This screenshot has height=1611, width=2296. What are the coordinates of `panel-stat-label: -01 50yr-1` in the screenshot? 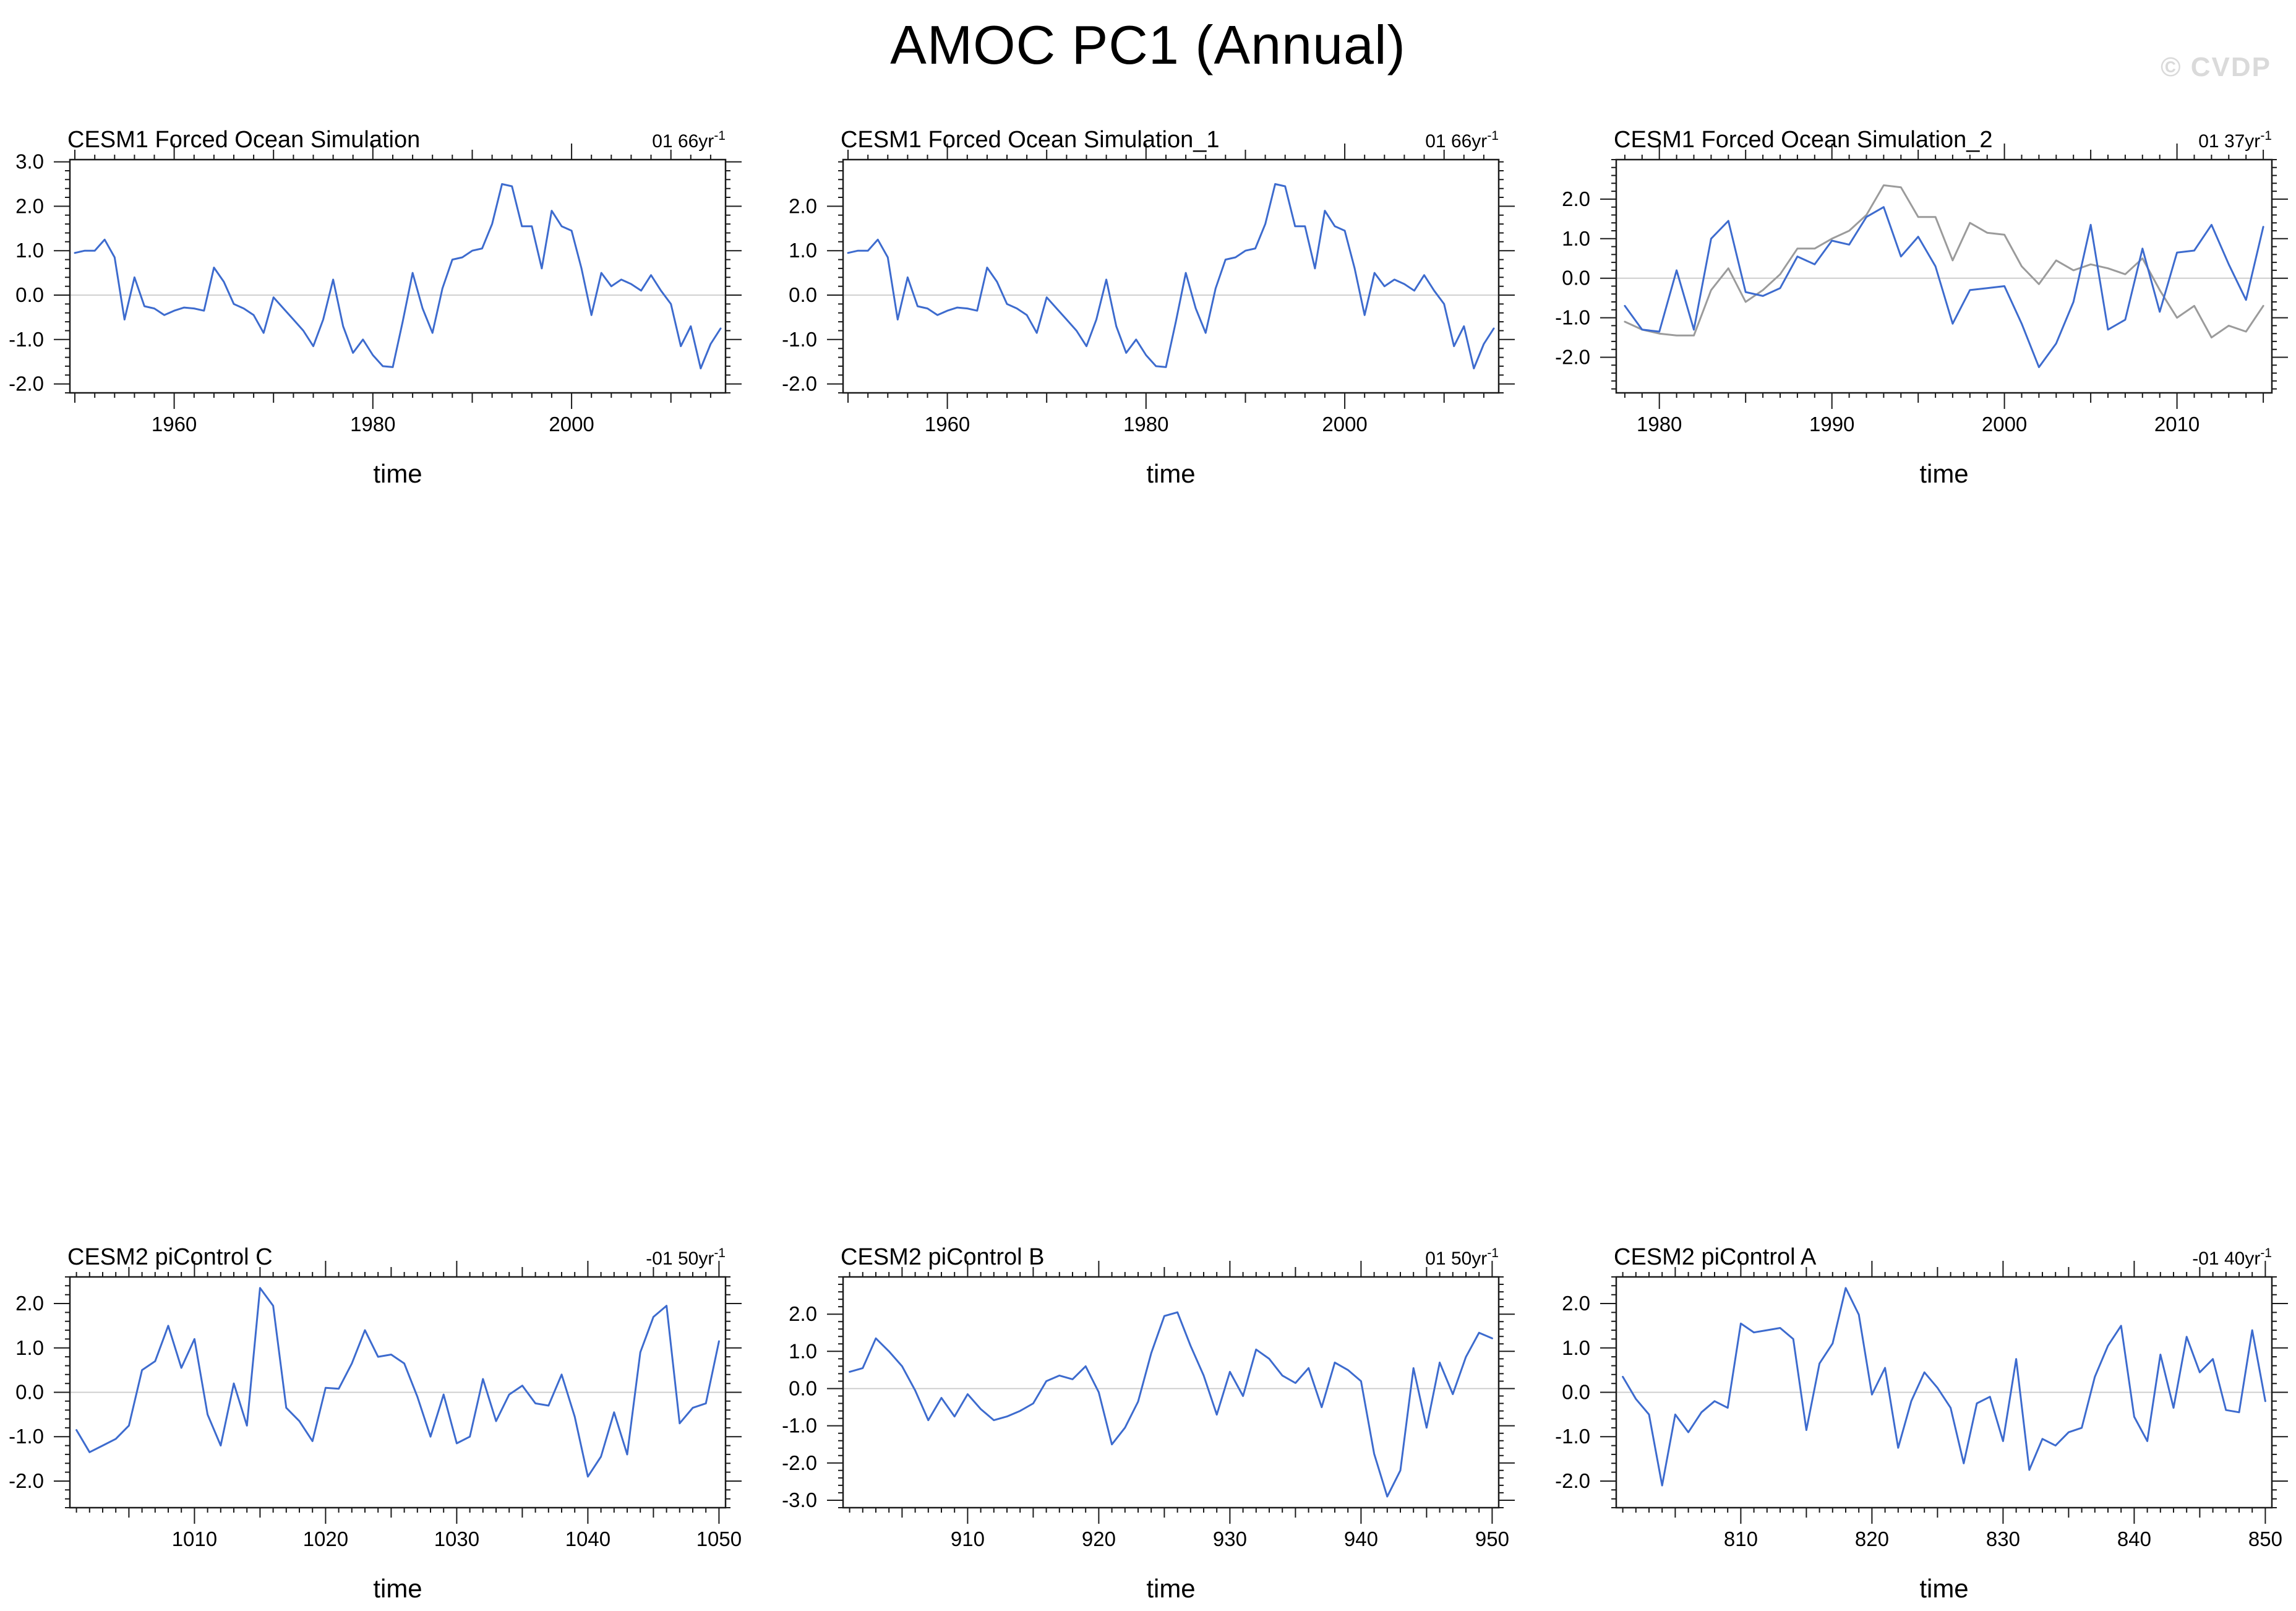 It's located at (686, 1257).